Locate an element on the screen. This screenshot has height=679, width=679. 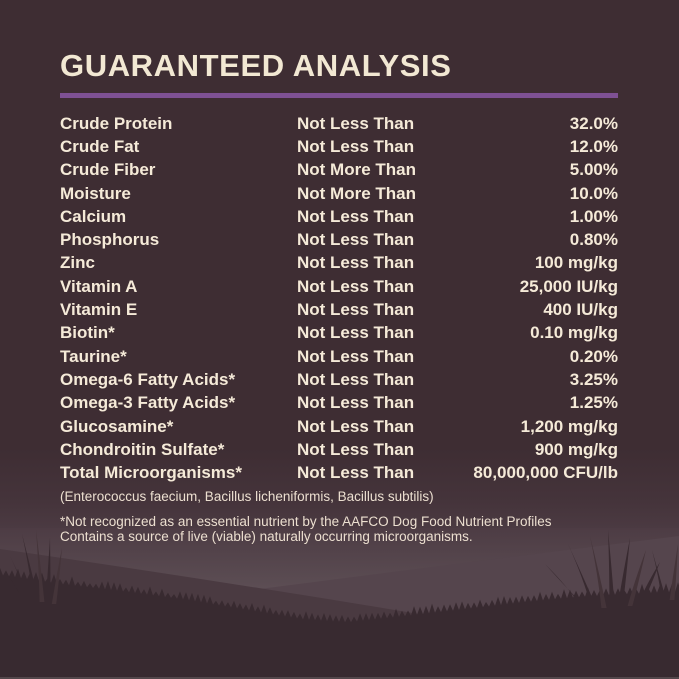
table-row: Omega-6 Fatty Acids* Not Less Than 3.25% is located at coordinates (339, 379).